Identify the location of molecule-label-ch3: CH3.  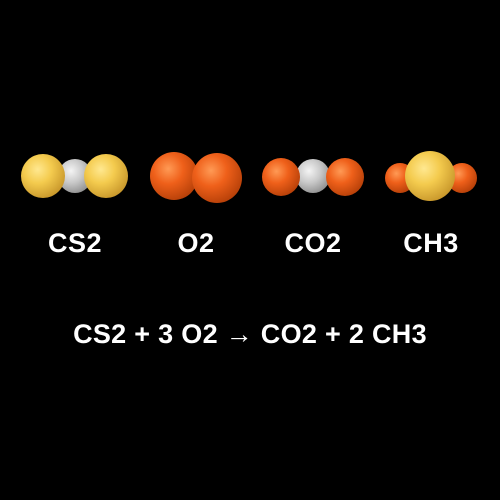
(431, 243).